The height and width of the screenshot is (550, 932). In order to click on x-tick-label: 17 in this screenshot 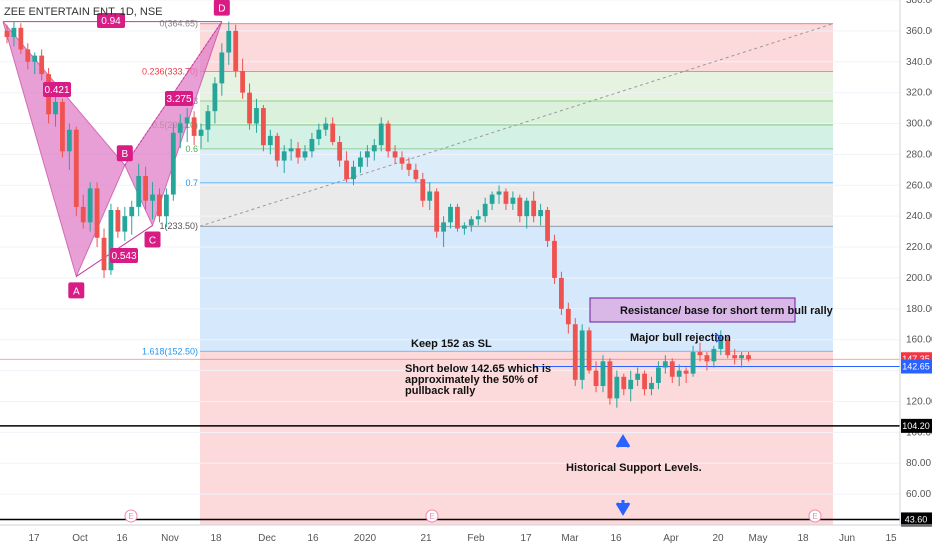, I will do `click(34, 538)`.